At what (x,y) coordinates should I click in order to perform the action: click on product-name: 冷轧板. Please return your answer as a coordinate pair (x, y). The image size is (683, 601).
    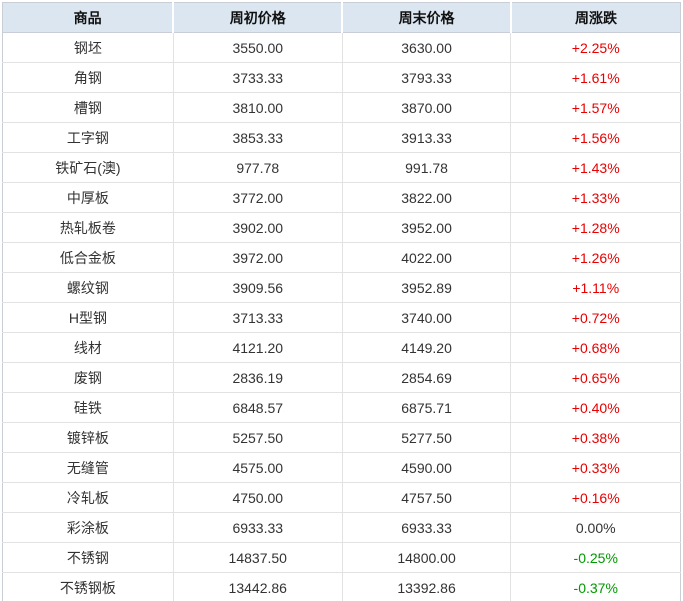
    Looking at the image, I should click on (88, 497).